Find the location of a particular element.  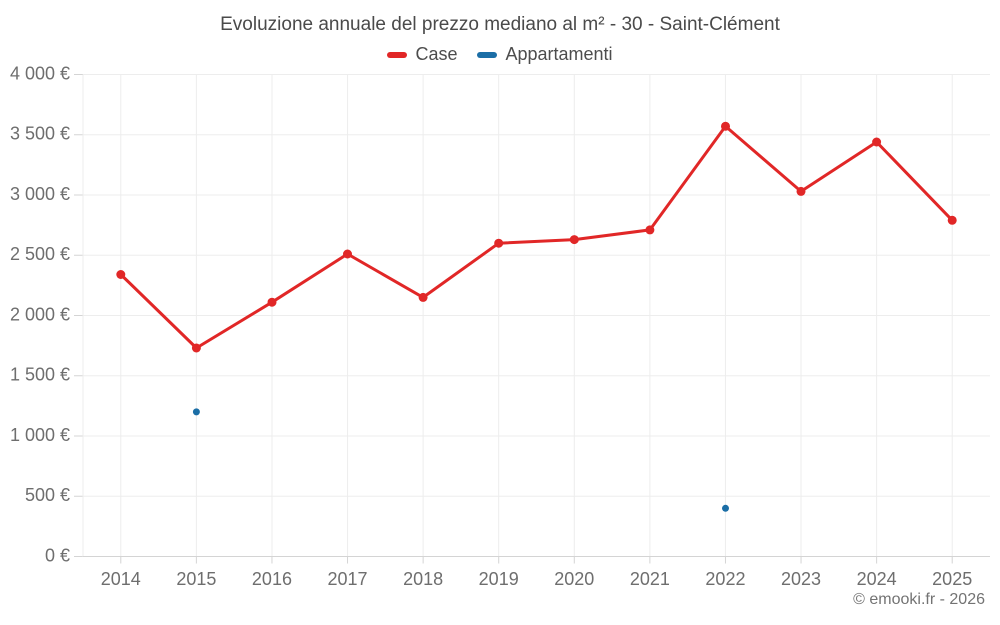

x-axis-label: 2017 is located at coordinates (348, 579).